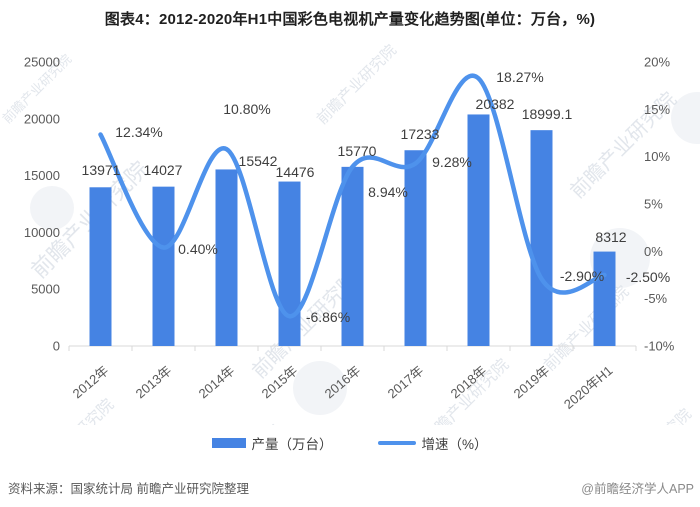 This screenshot has width=700, height=507. I want to click on y-axis-left-tick-label: 5000, so click(45, 289).